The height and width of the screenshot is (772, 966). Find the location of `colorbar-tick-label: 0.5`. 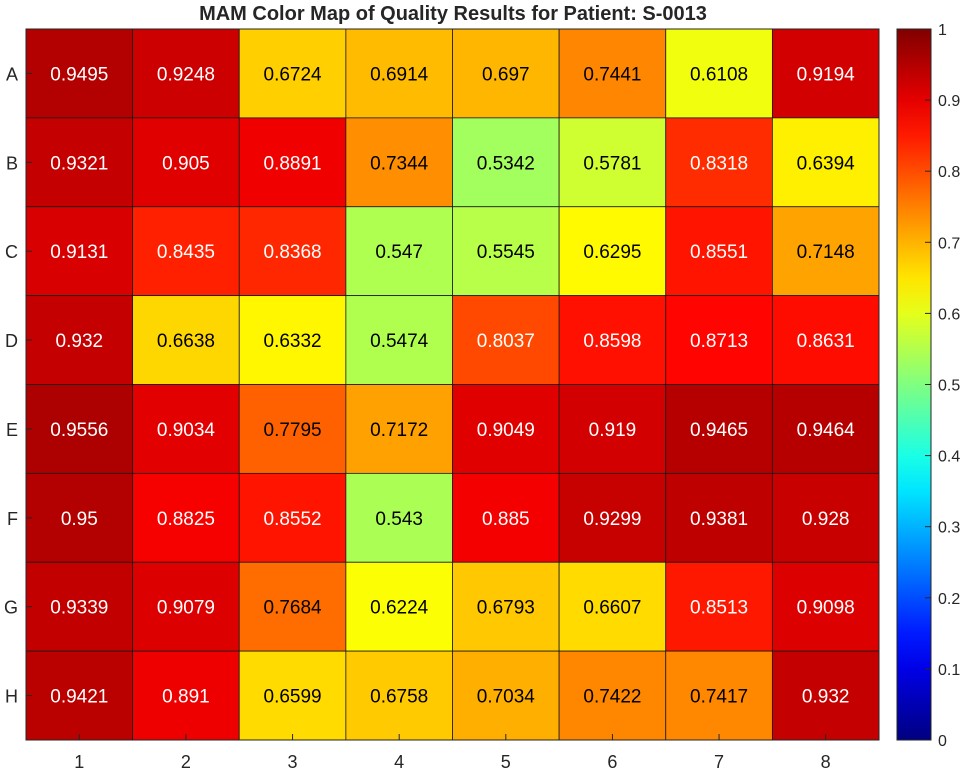

colorbar-tick-label: 0.5 is located at coordinates (949, 386).